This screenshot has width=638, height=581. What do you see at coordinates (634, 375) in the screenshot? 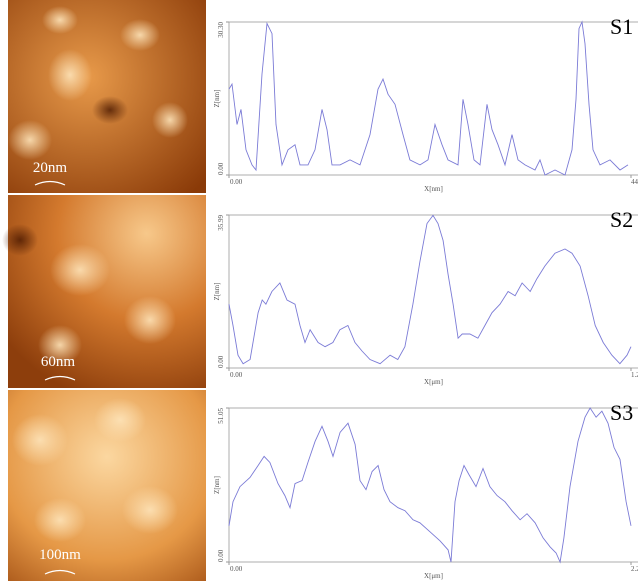
I see `x-tick-label: 1.2` at bounding box center [634, 375].